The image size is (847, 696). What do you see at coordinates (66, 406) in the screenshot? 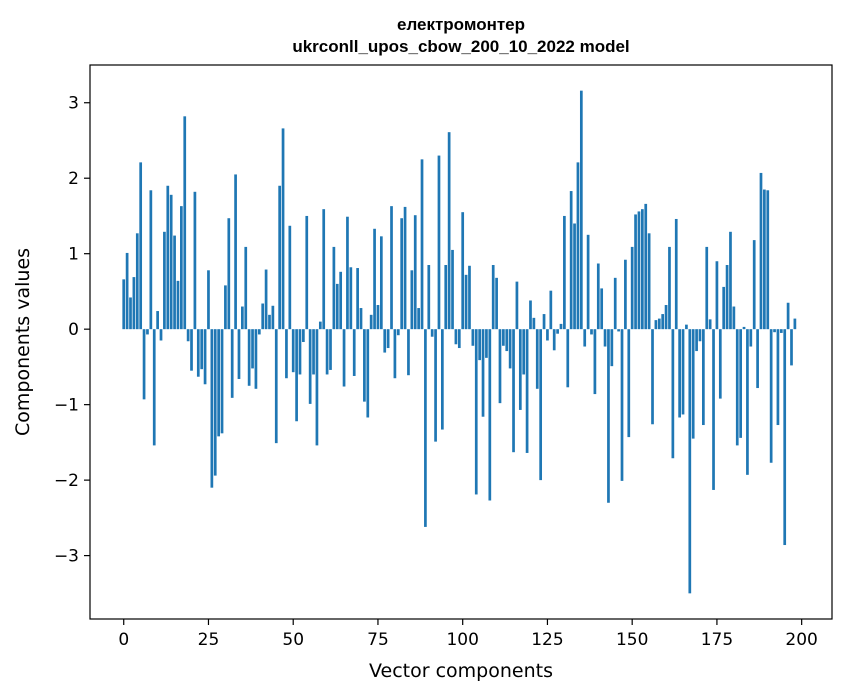
I see `y-tick-label: −1` at bounding box center [66, 406].